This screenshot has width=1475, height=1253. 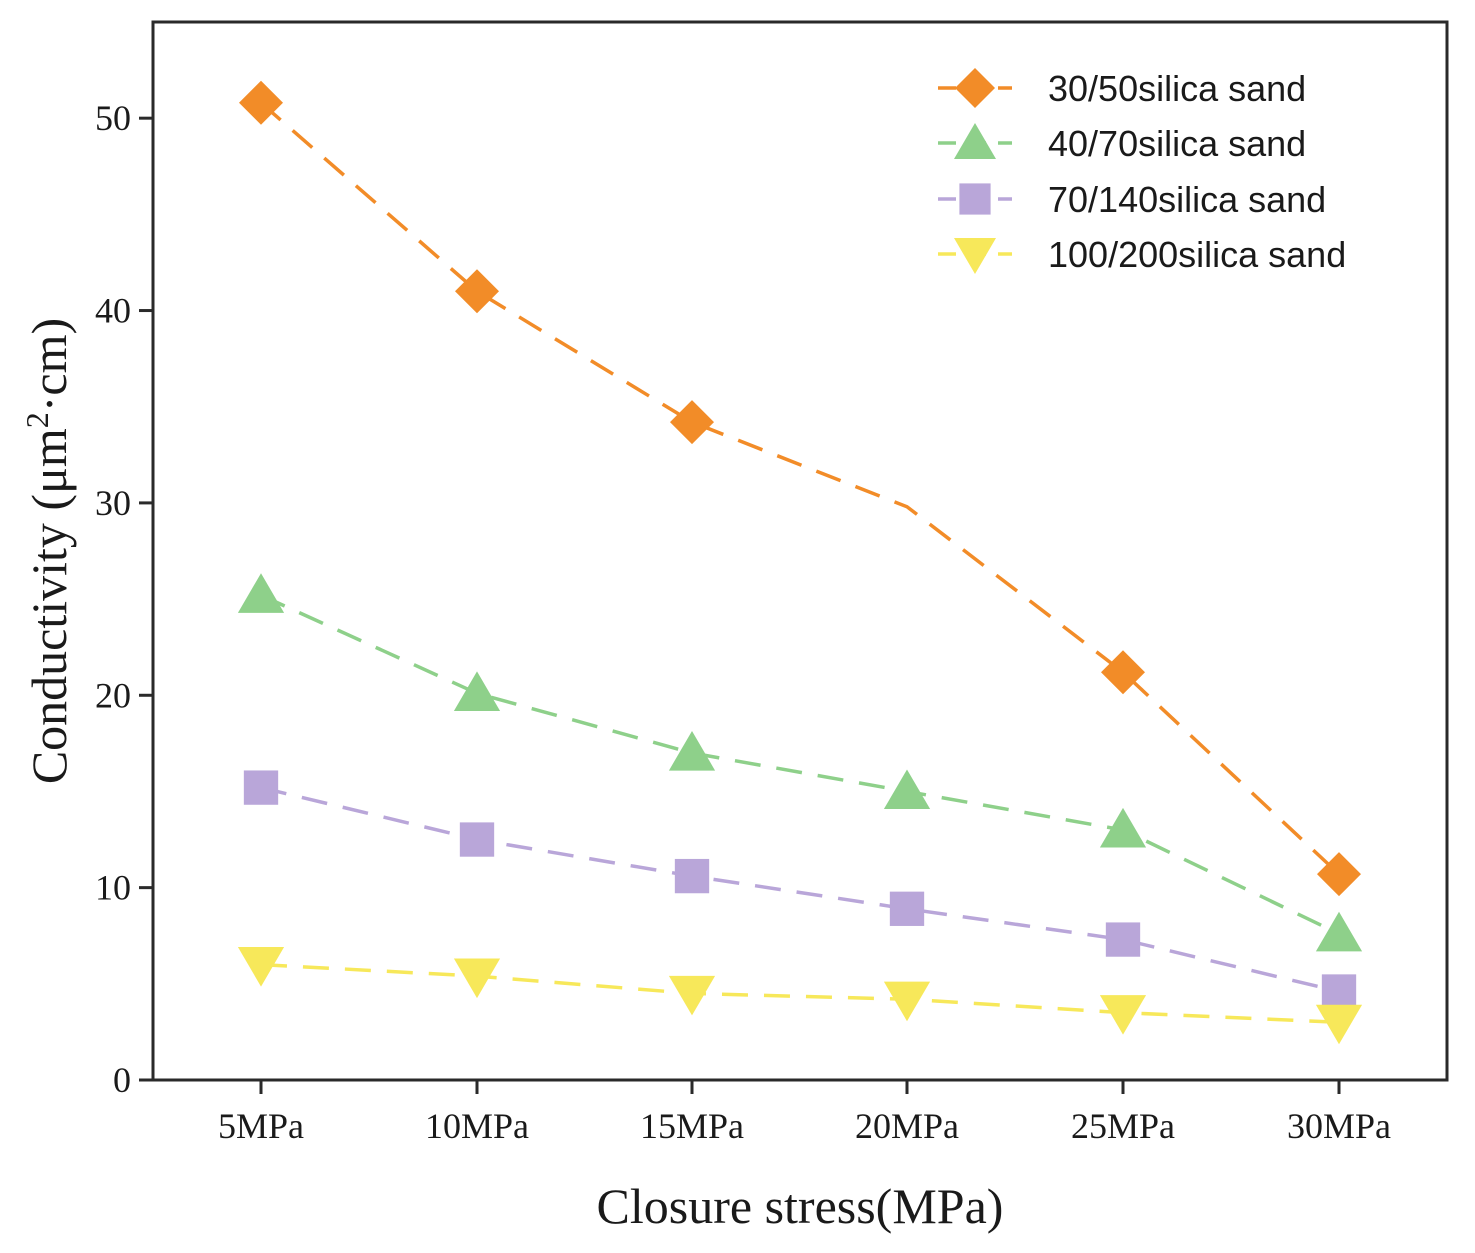 What do you see at coordinates (800, 1206) in the screenshot?
I see `x-axis-title: Closure stress(MPa)` at bounding box center [800, 1206].